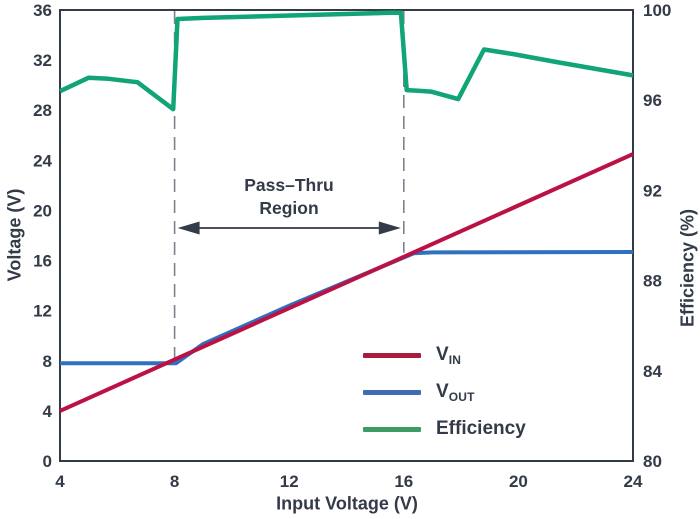  I want to click on x-tick-label: 4, so click(60, 481).